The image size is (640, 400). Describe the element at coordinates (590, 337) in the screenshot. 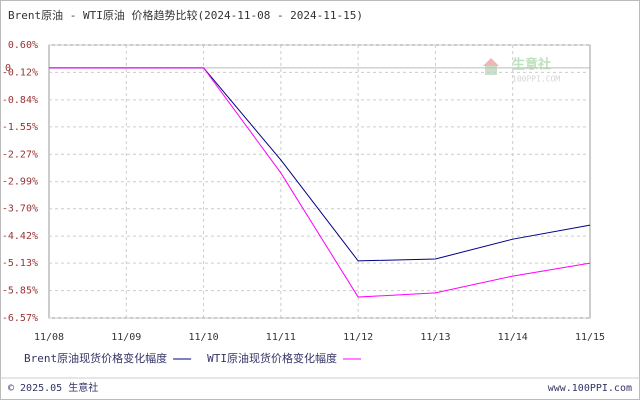

I see `x-tick-label: 11/15` at that location.